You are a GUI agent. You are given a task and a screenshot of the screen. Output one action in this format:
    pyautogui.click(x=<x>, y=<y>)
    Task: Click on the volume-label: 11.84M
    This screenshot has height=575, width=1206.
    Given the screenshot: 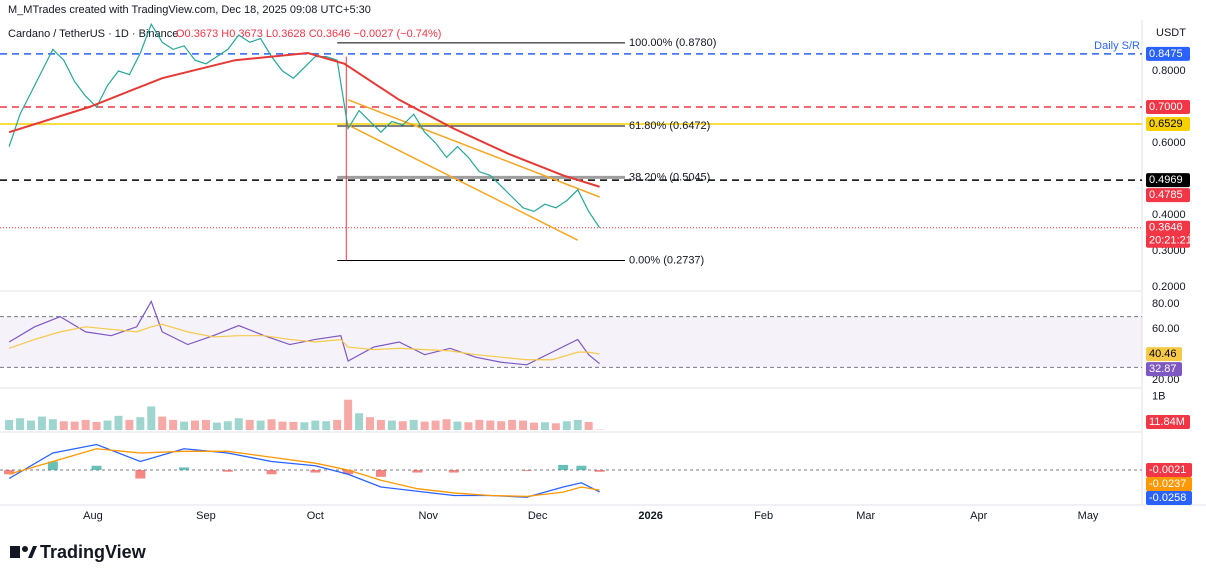 What is the action you would take?
    pyautogui.click(x=1167, y=422)
    